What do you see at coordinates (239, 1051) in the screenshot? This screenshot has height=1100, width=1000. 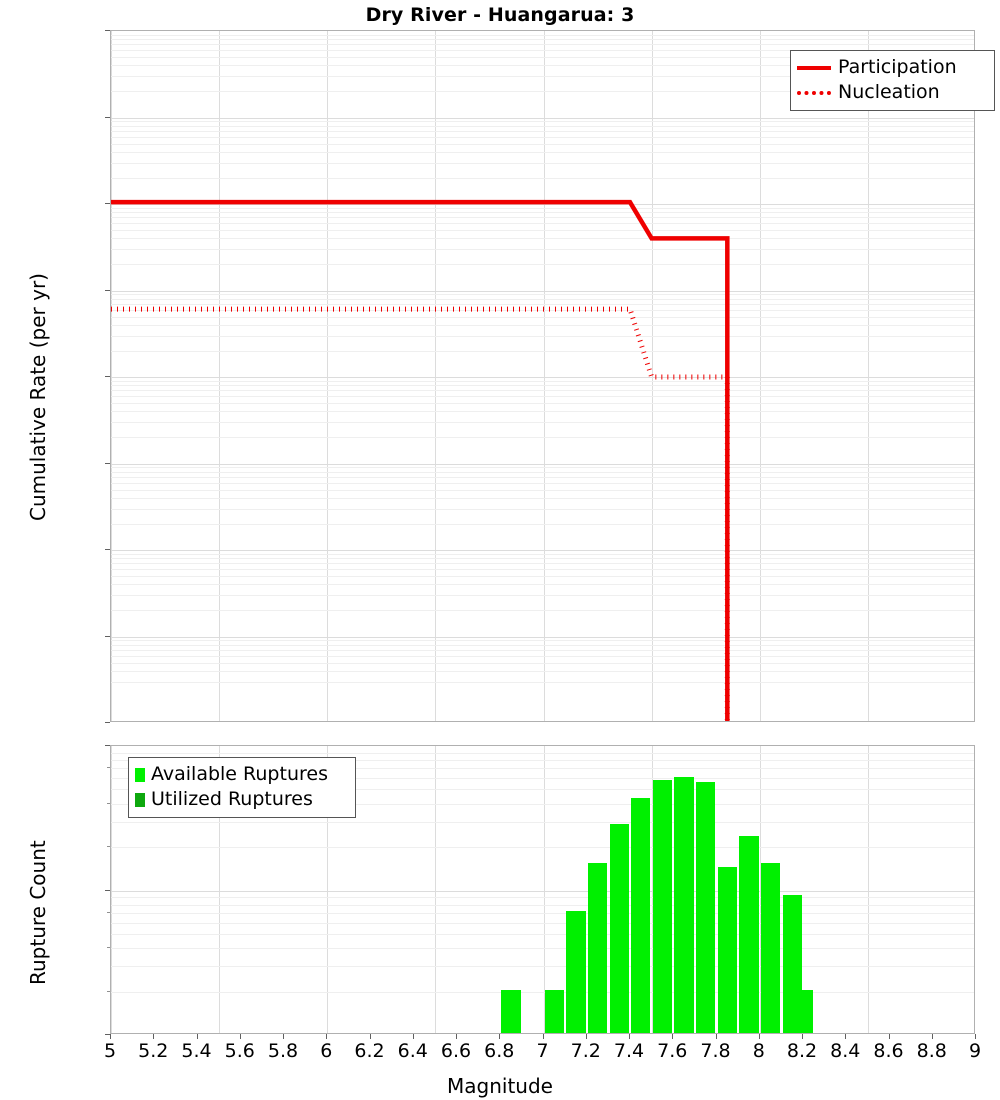 I see `x-tick-label: 5.6` at bounding box center [239, 1051].